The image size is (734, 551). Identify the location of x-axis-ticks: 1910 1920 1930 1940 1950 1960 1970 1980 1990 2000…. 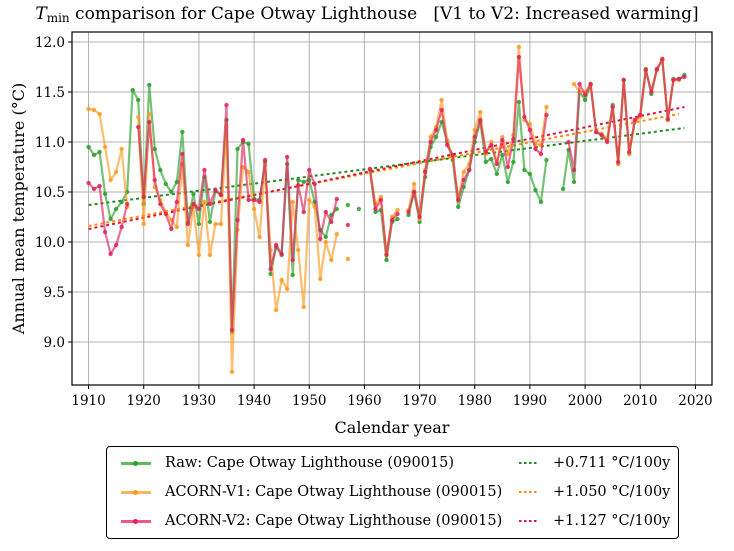
(392, 397).